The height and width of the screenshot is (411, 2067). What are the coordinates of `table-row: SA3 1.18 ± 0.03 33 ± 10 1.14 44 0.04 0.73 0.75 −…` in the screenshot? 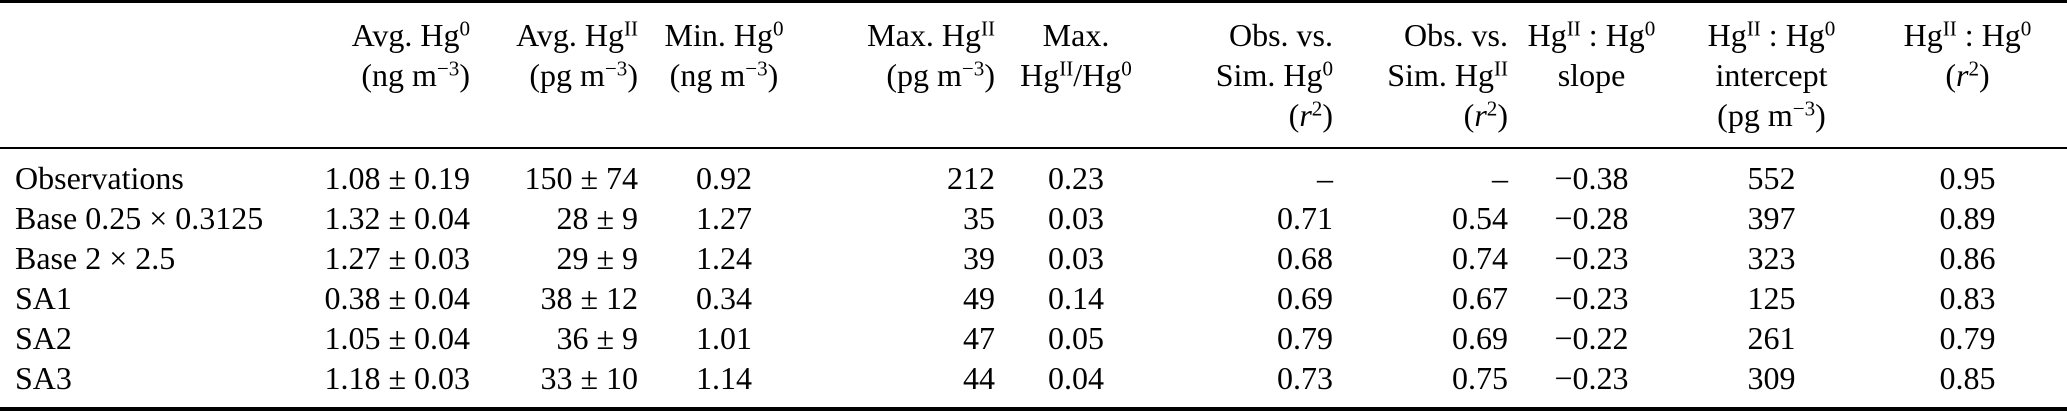 It's located at (1033, 383).